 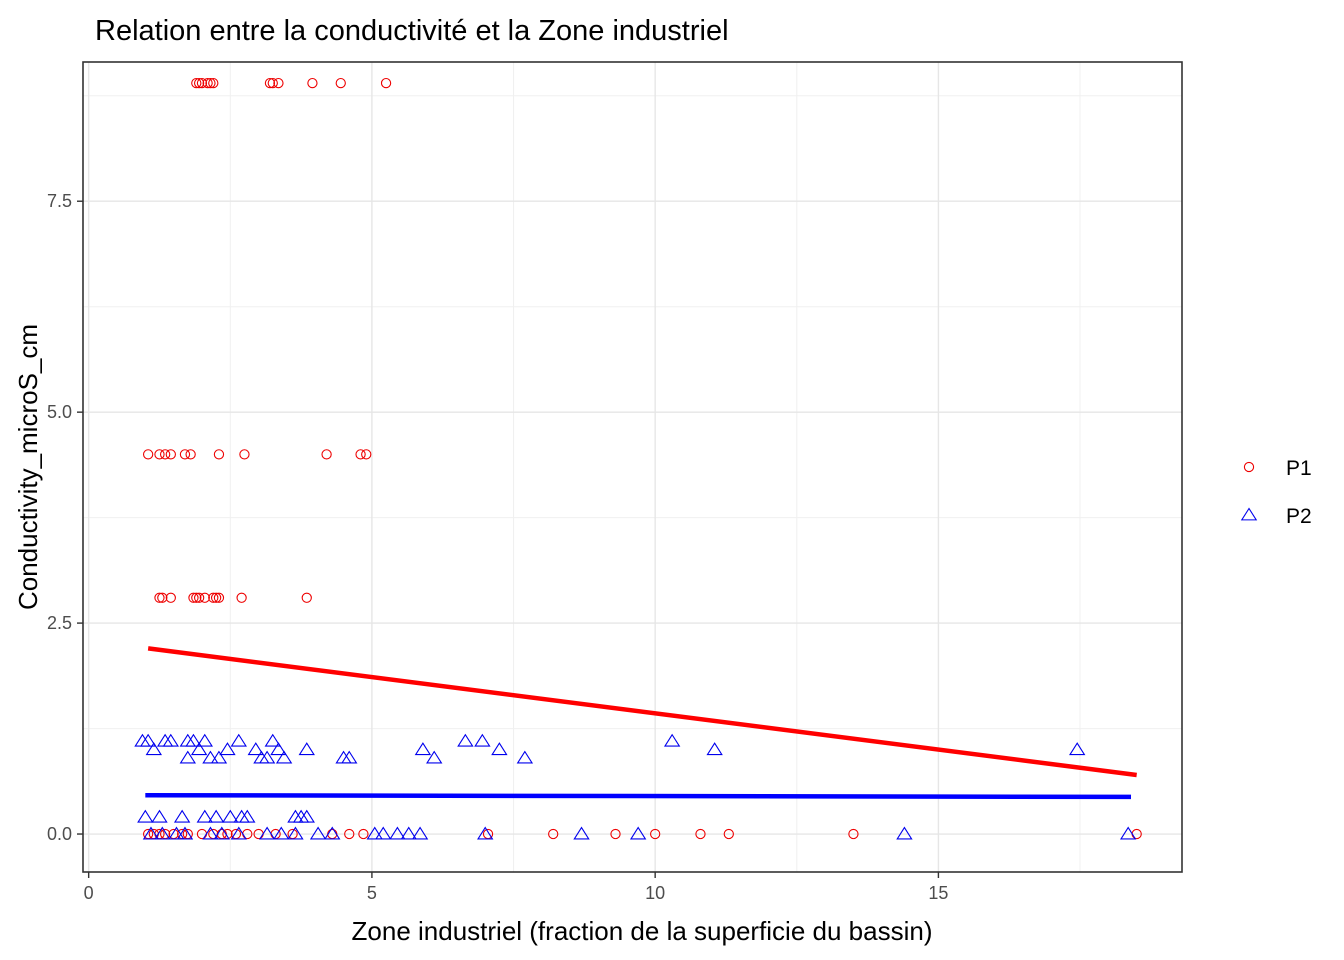 What do you see at coordinates (655, 893) in the screenshot?
I see `x-tick-label: 10` at bounding box center [655, 893].